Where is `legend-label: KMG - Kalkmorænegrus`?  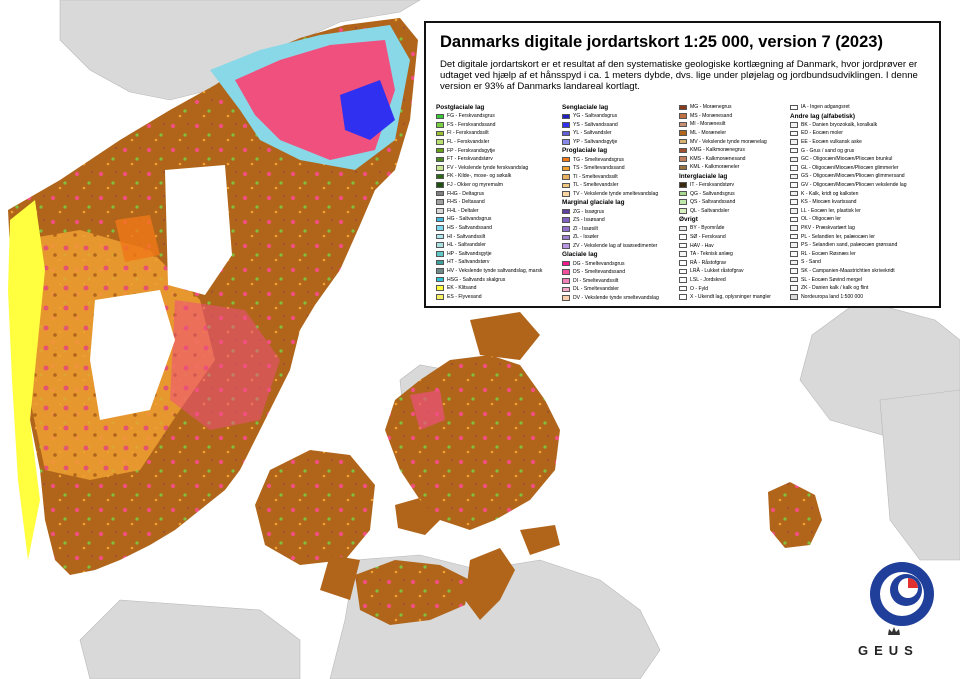 legend-label: KMG - Kalkmorænegrus is located at coordinates (717, 150).